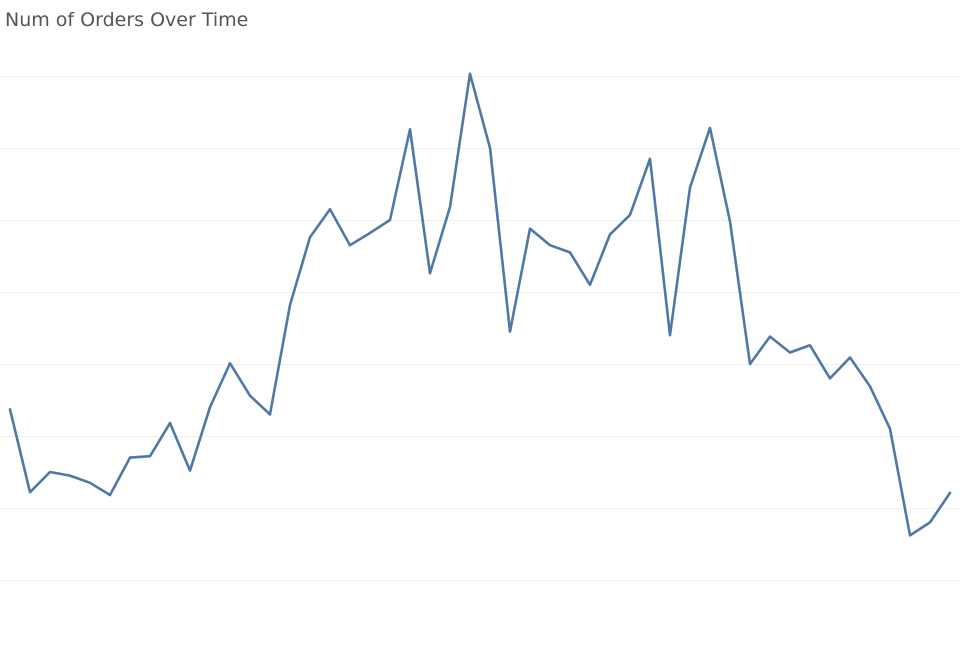  What do you see at coordinates (127, 20) in the screenshot?
I see `chart-title: Num of Orders Over Time` at bounding box center [127, 20].